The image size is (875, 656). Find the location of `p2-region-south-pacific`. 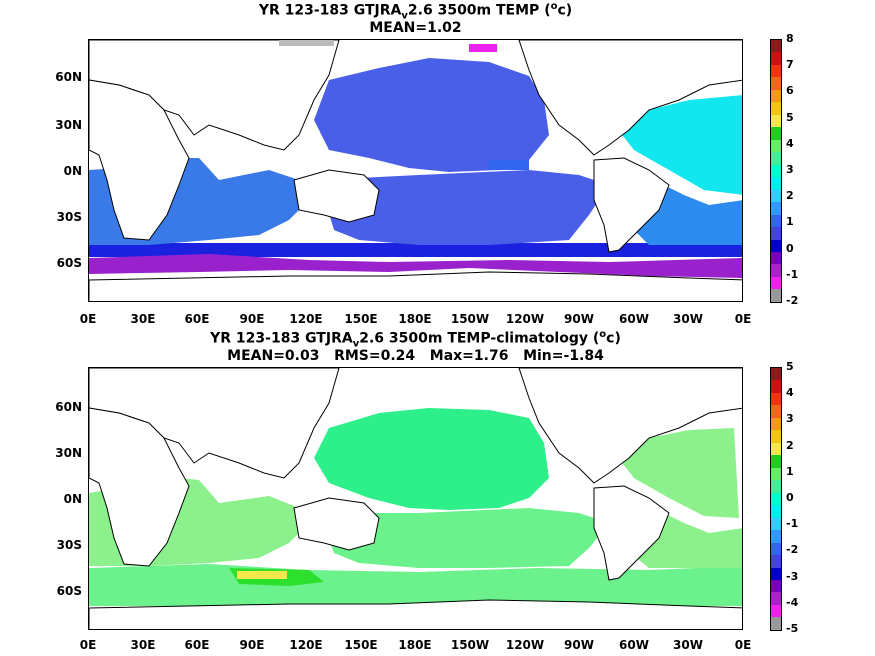

p2-region-south-pacific is located at coordinates (464, 538).